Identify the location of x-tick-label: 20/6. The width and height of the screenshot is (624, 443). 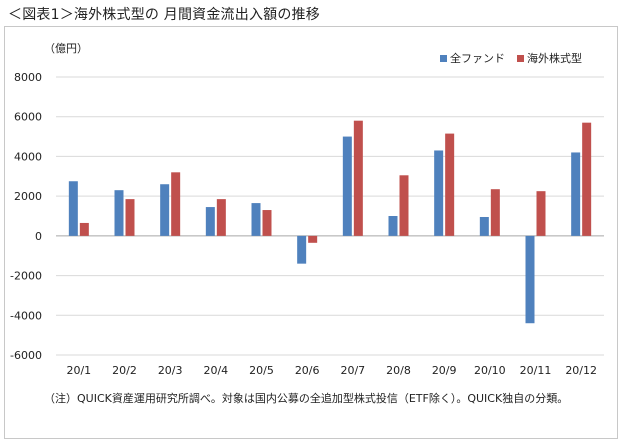
(307, 370).